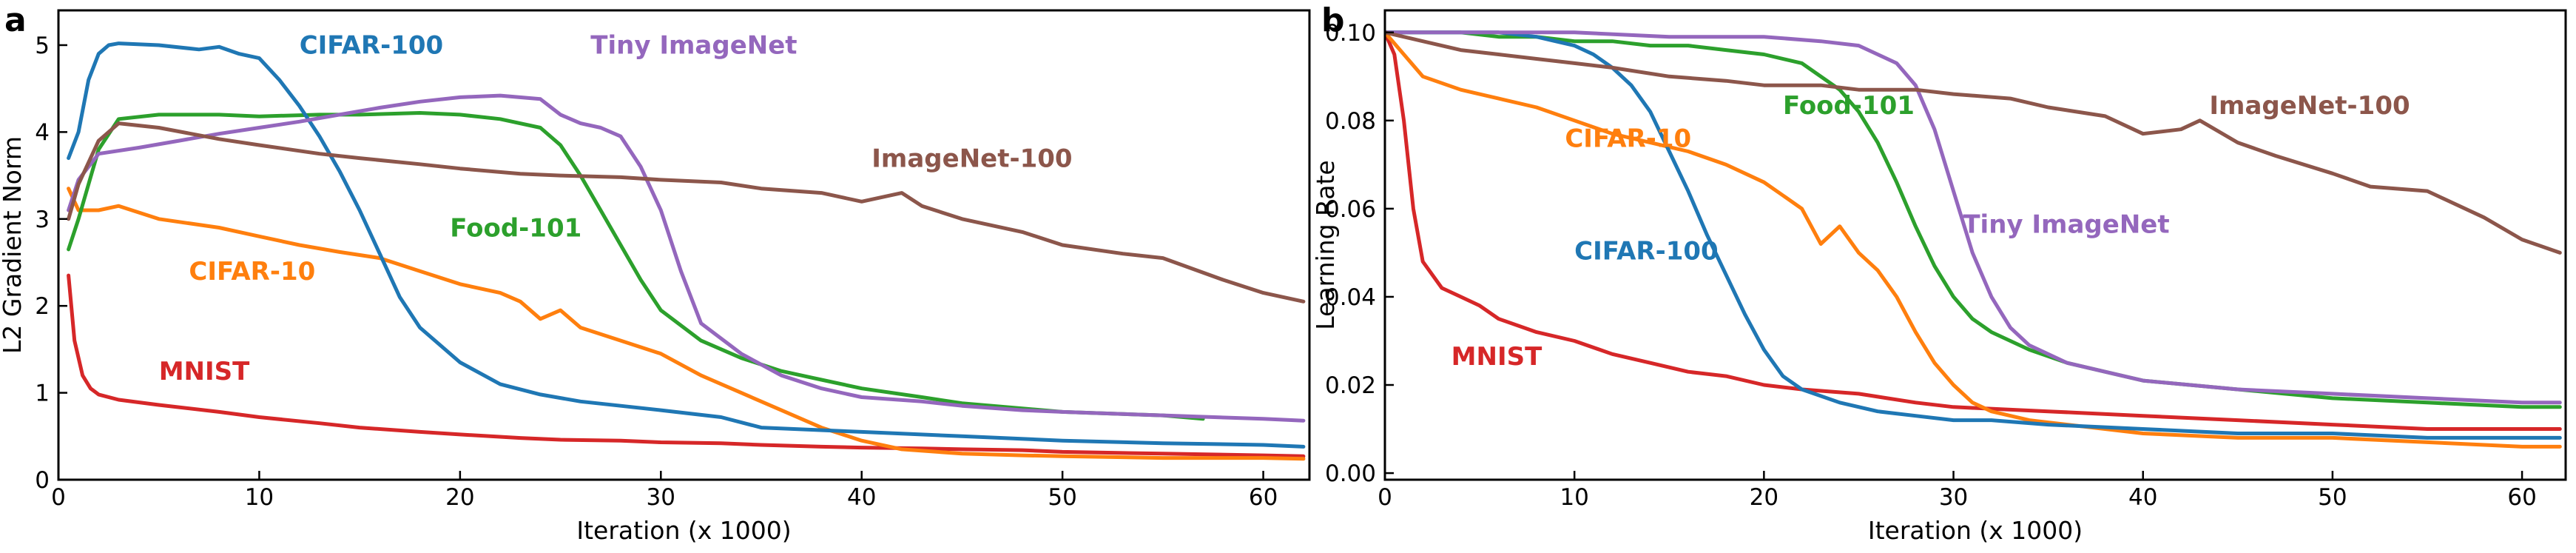 The width and height of the screenshot is (2576, 553). Describe the element at coordinates (1333, 20) in the screenshot. I see `panel-letter: b` at that location.